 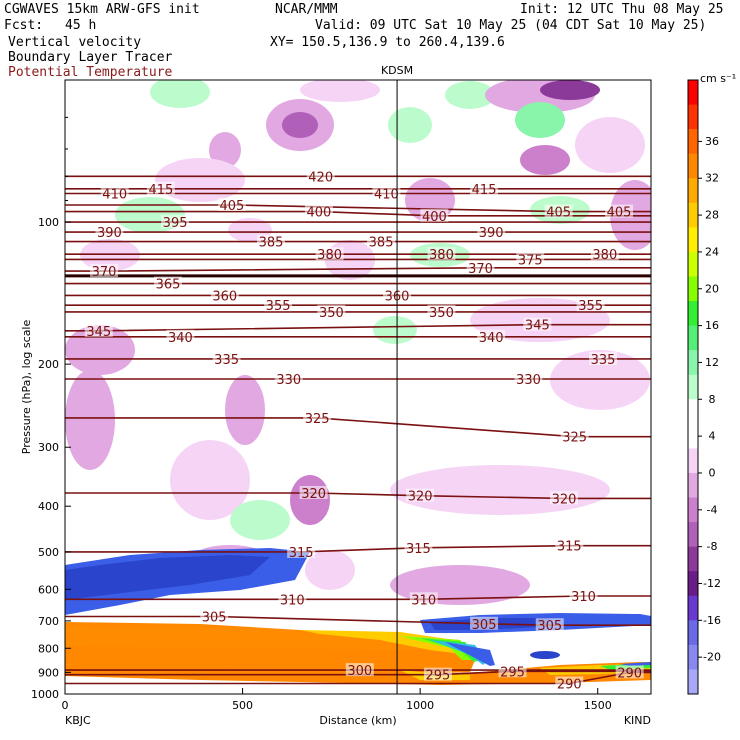 What do you see at coordinates (712, 509) in the screenshot?
I see `colorbar-tick-label: -4` at bounding box center [712, 509].